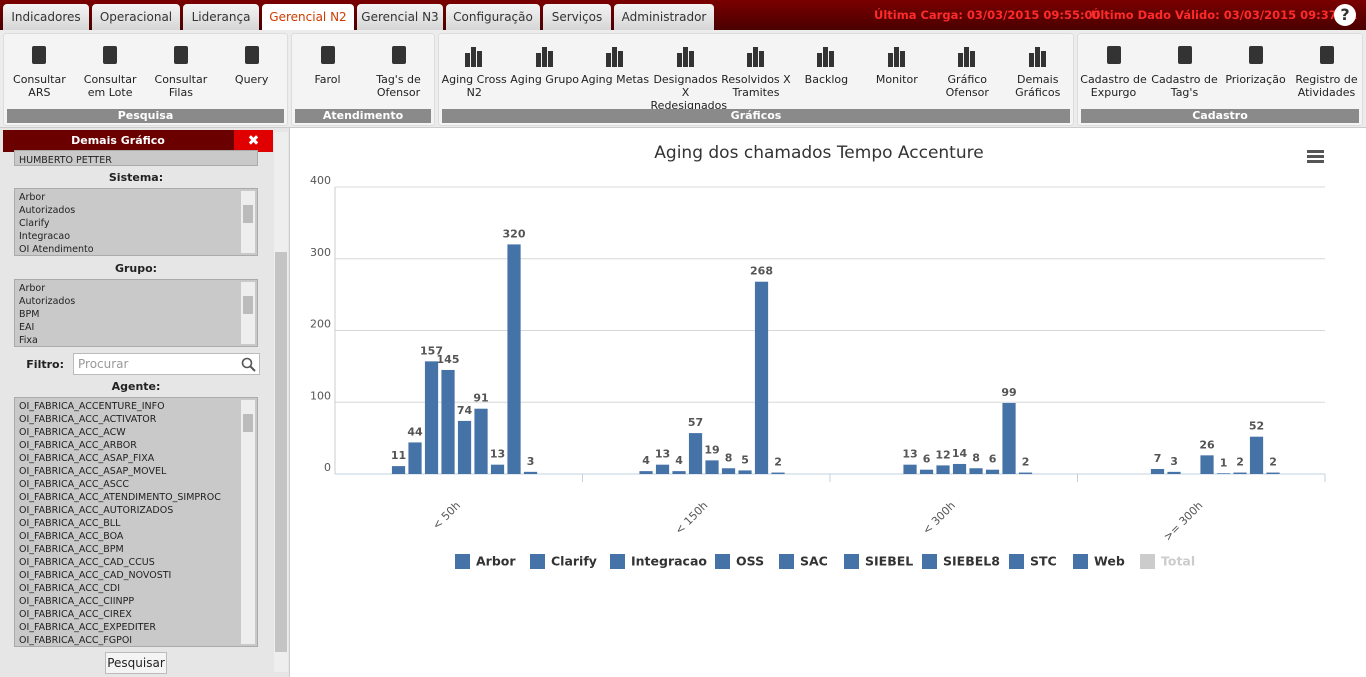 This screenshot has height=677, width=1366. I want to click on scrollbar, so click(281, 402).